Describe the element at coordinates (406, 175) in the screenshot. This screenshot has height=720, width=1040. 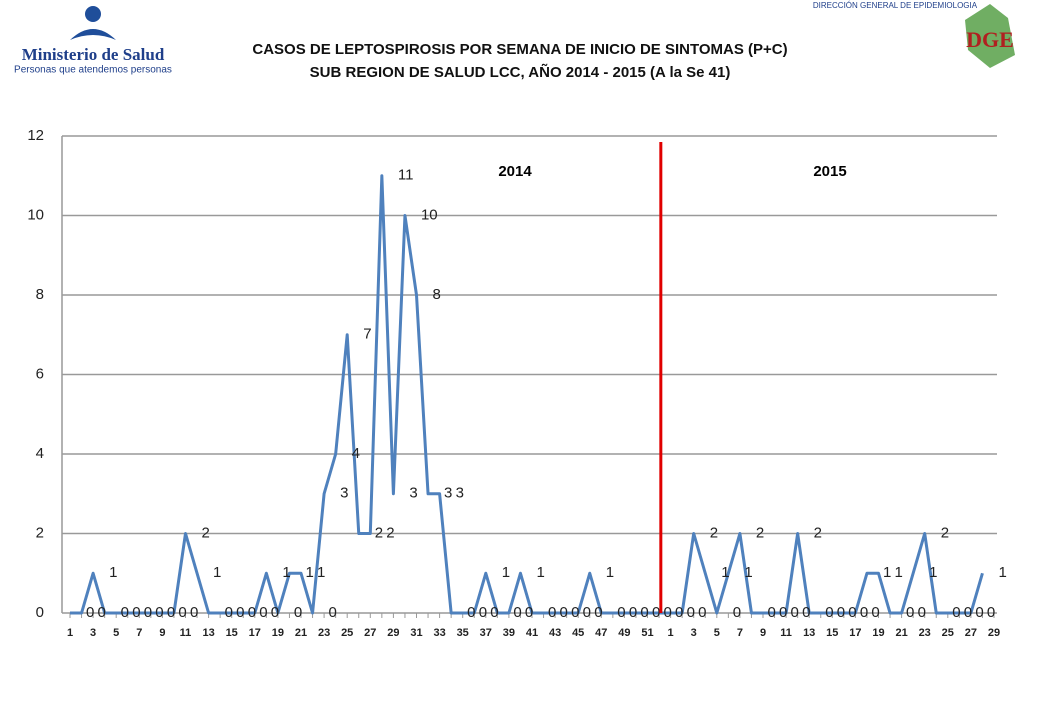
I see `data-label: 11` at that location.